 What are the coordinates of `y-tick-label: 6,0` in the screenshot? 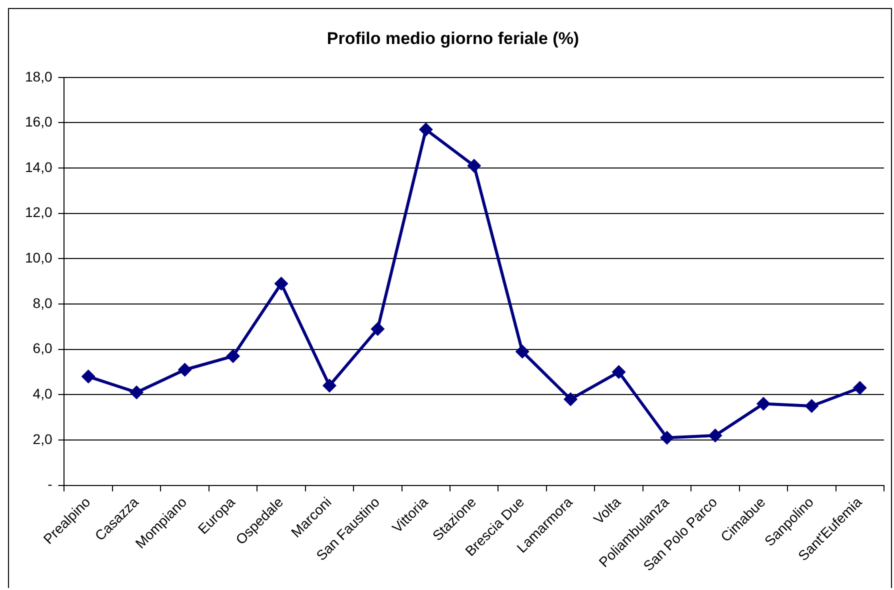 It's located at (42, 348).